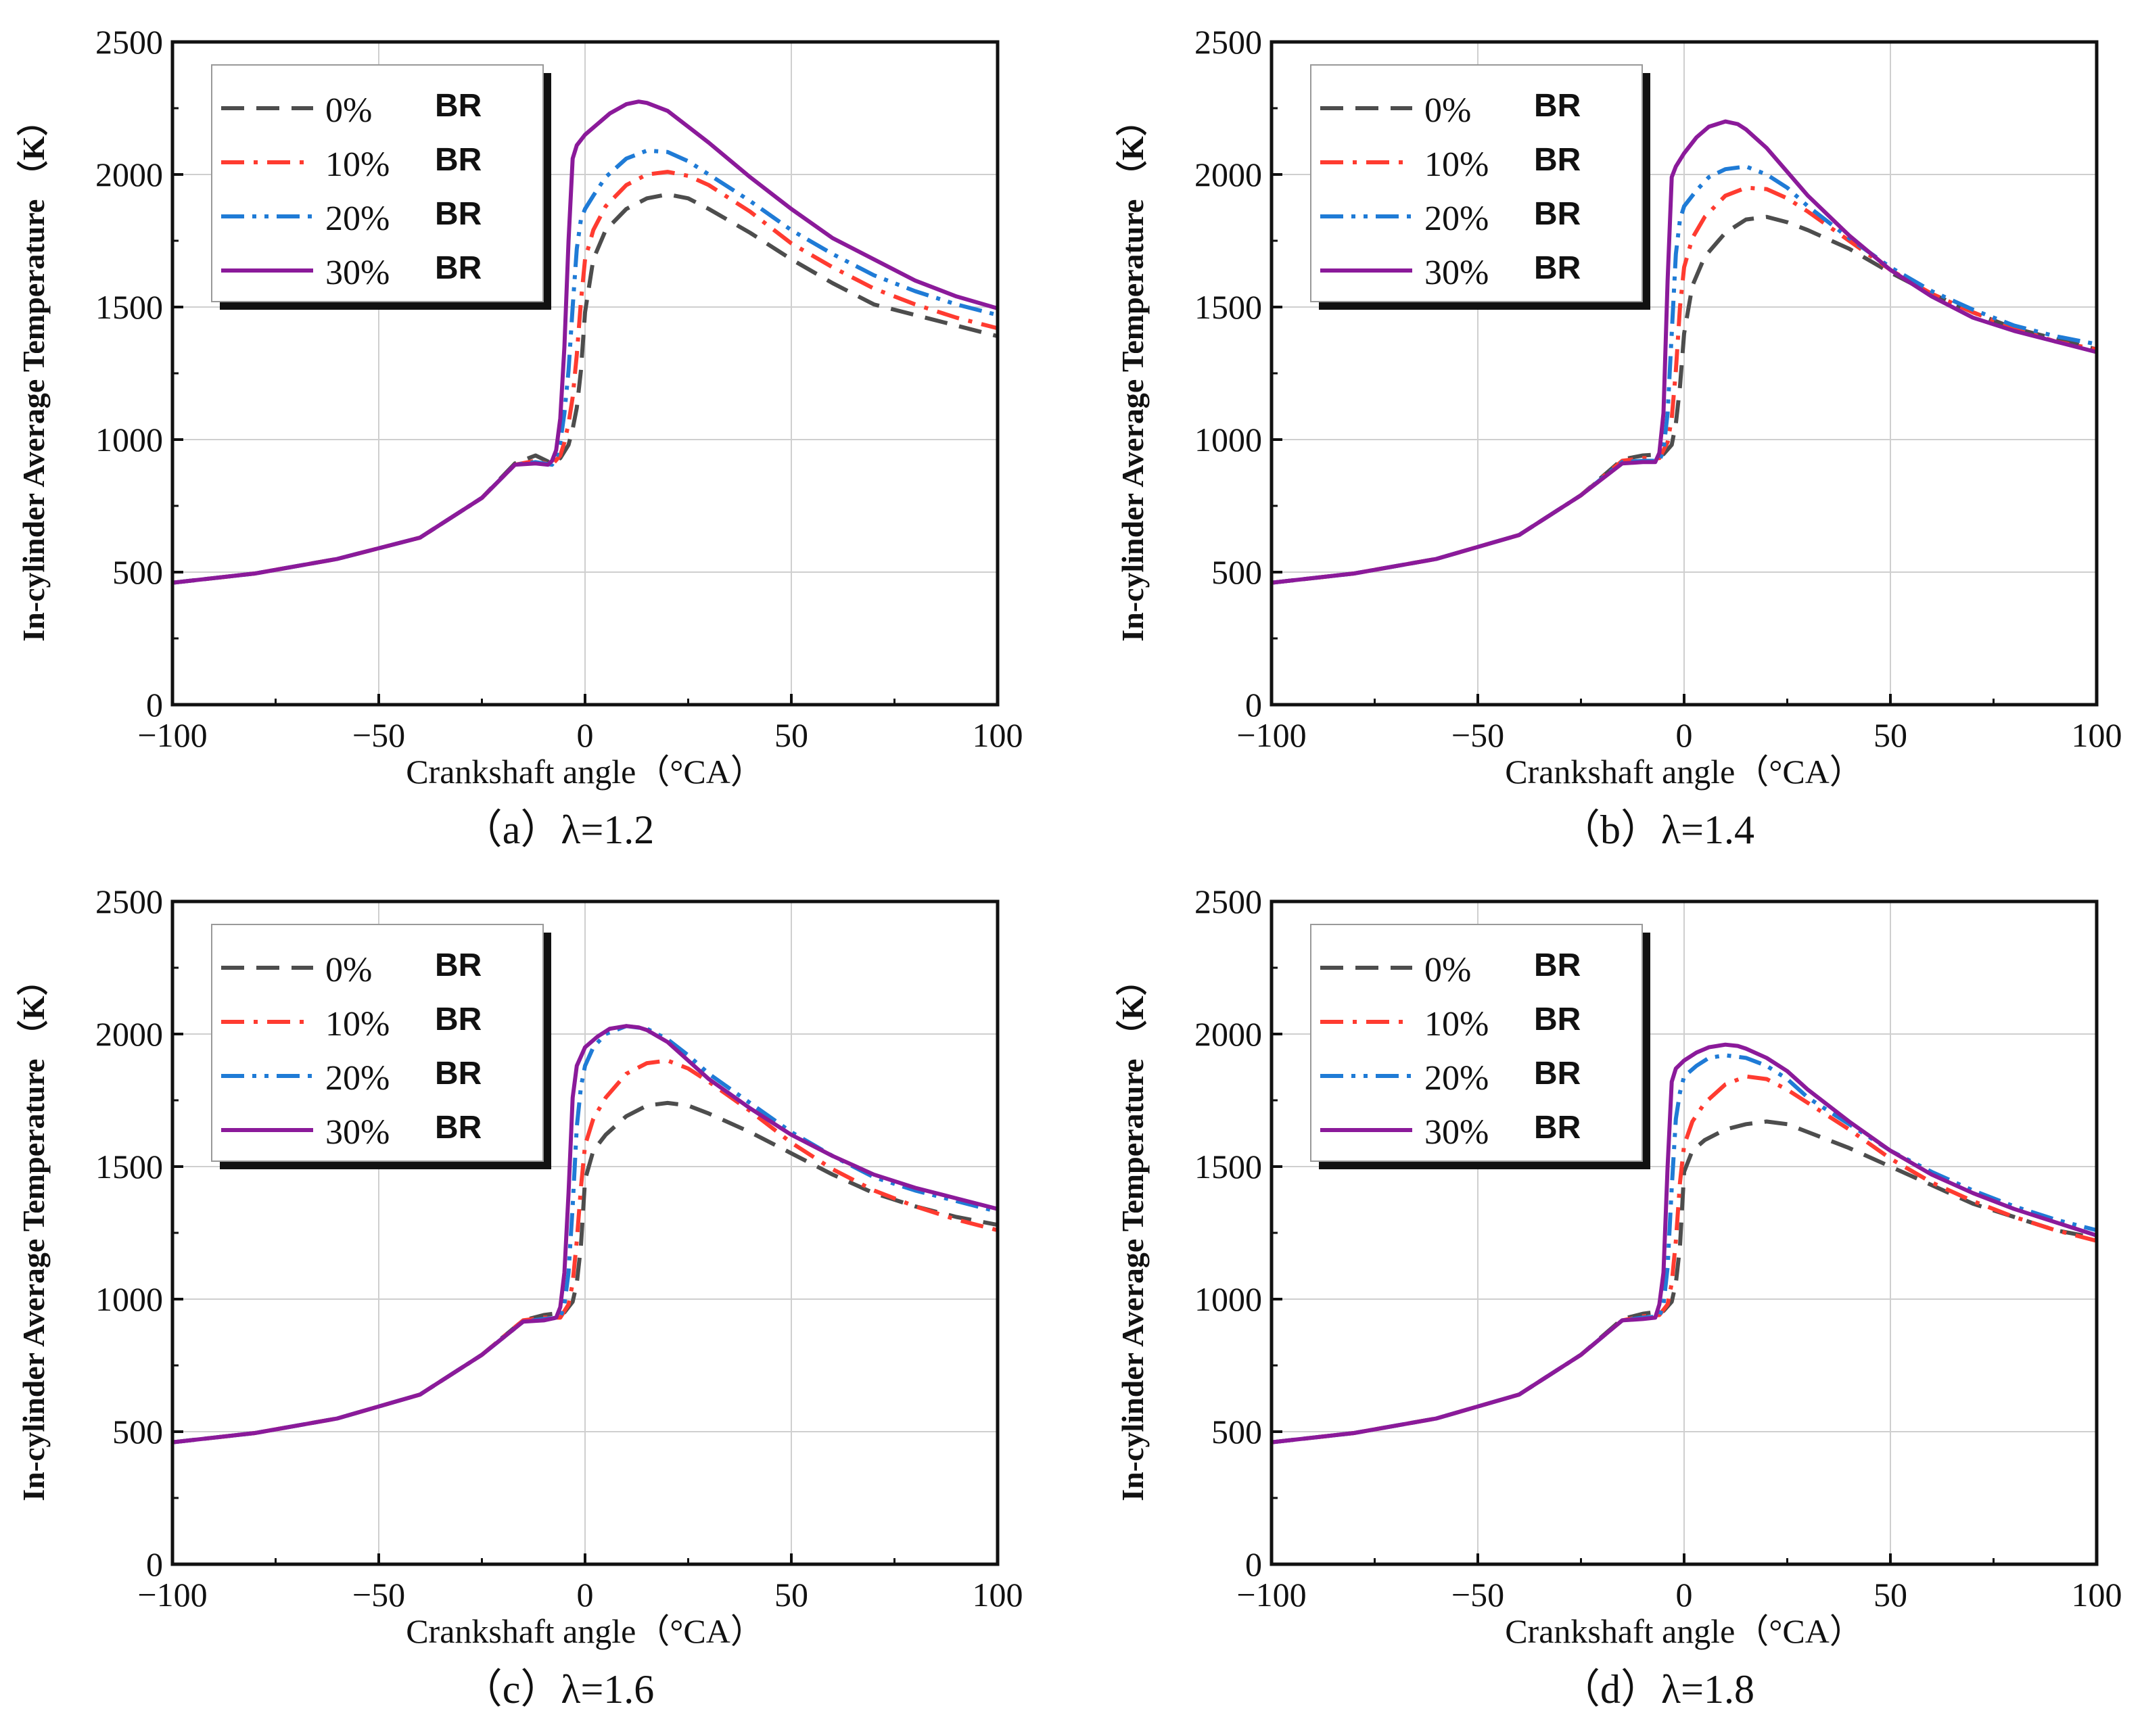 The image size is (2142, 1736). I want to click on panel-caption: （c）λ=1.6, so click(558, 1689).